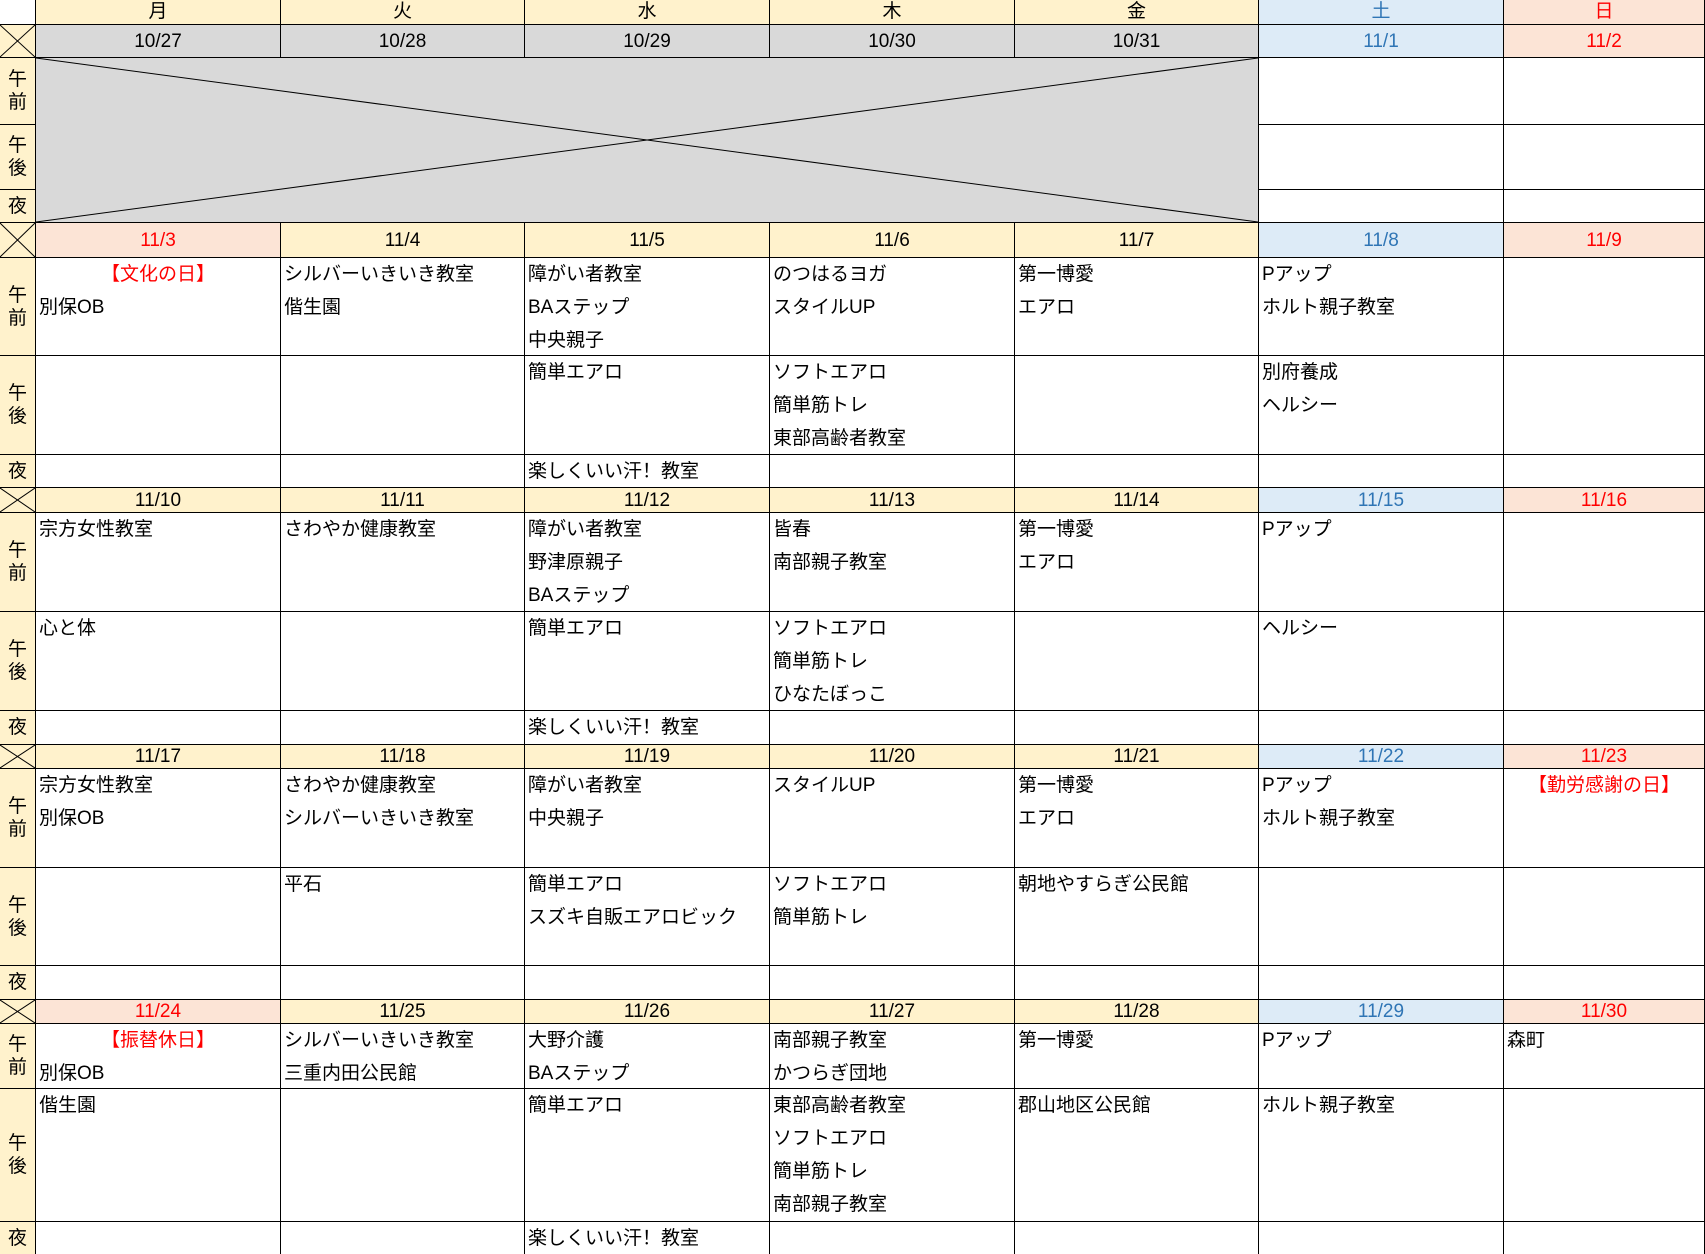 This screenshot has width=1705, height=1254. What do you see at coordinates (158, 562) in the screenshot?
I see `schedule-cell: 宗方女性教室` at bounding box center [158, 562].